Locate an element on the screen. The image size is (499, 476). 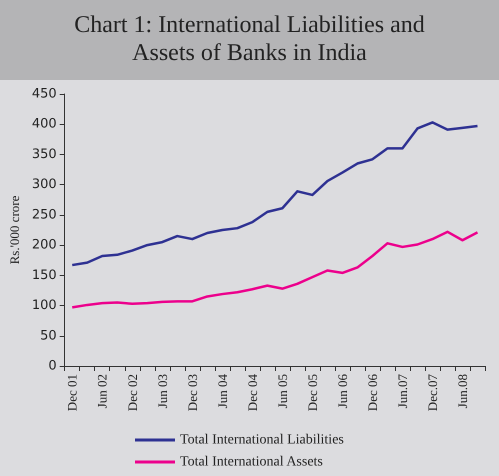
x-tick-label: Dec.07 is located at coordinates (432, 393).